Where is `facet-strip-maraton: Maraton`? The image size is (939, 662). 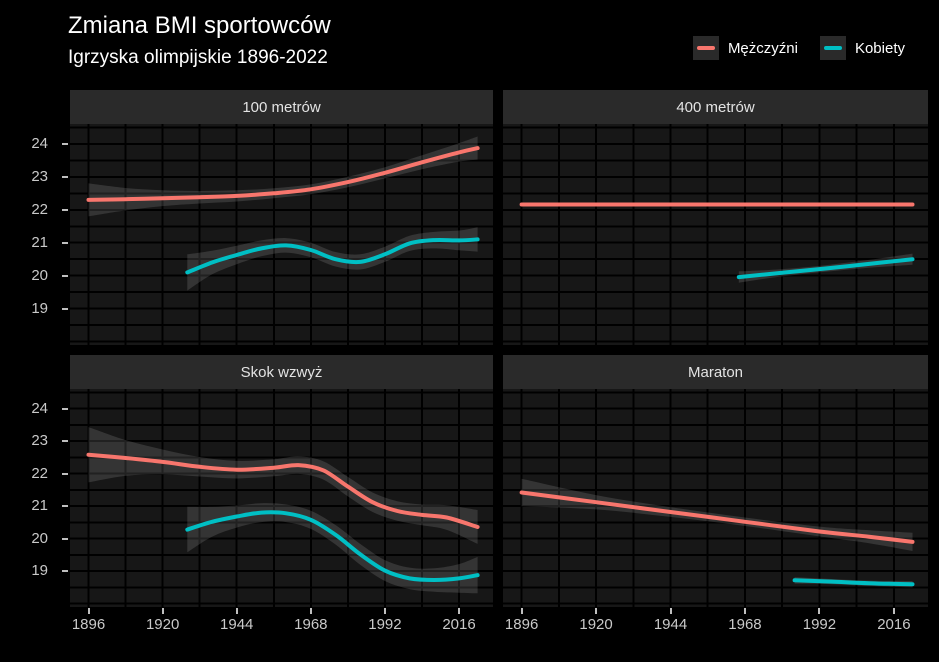 facet-strip-maraton: Maraton is located at coordinates (715, 372).